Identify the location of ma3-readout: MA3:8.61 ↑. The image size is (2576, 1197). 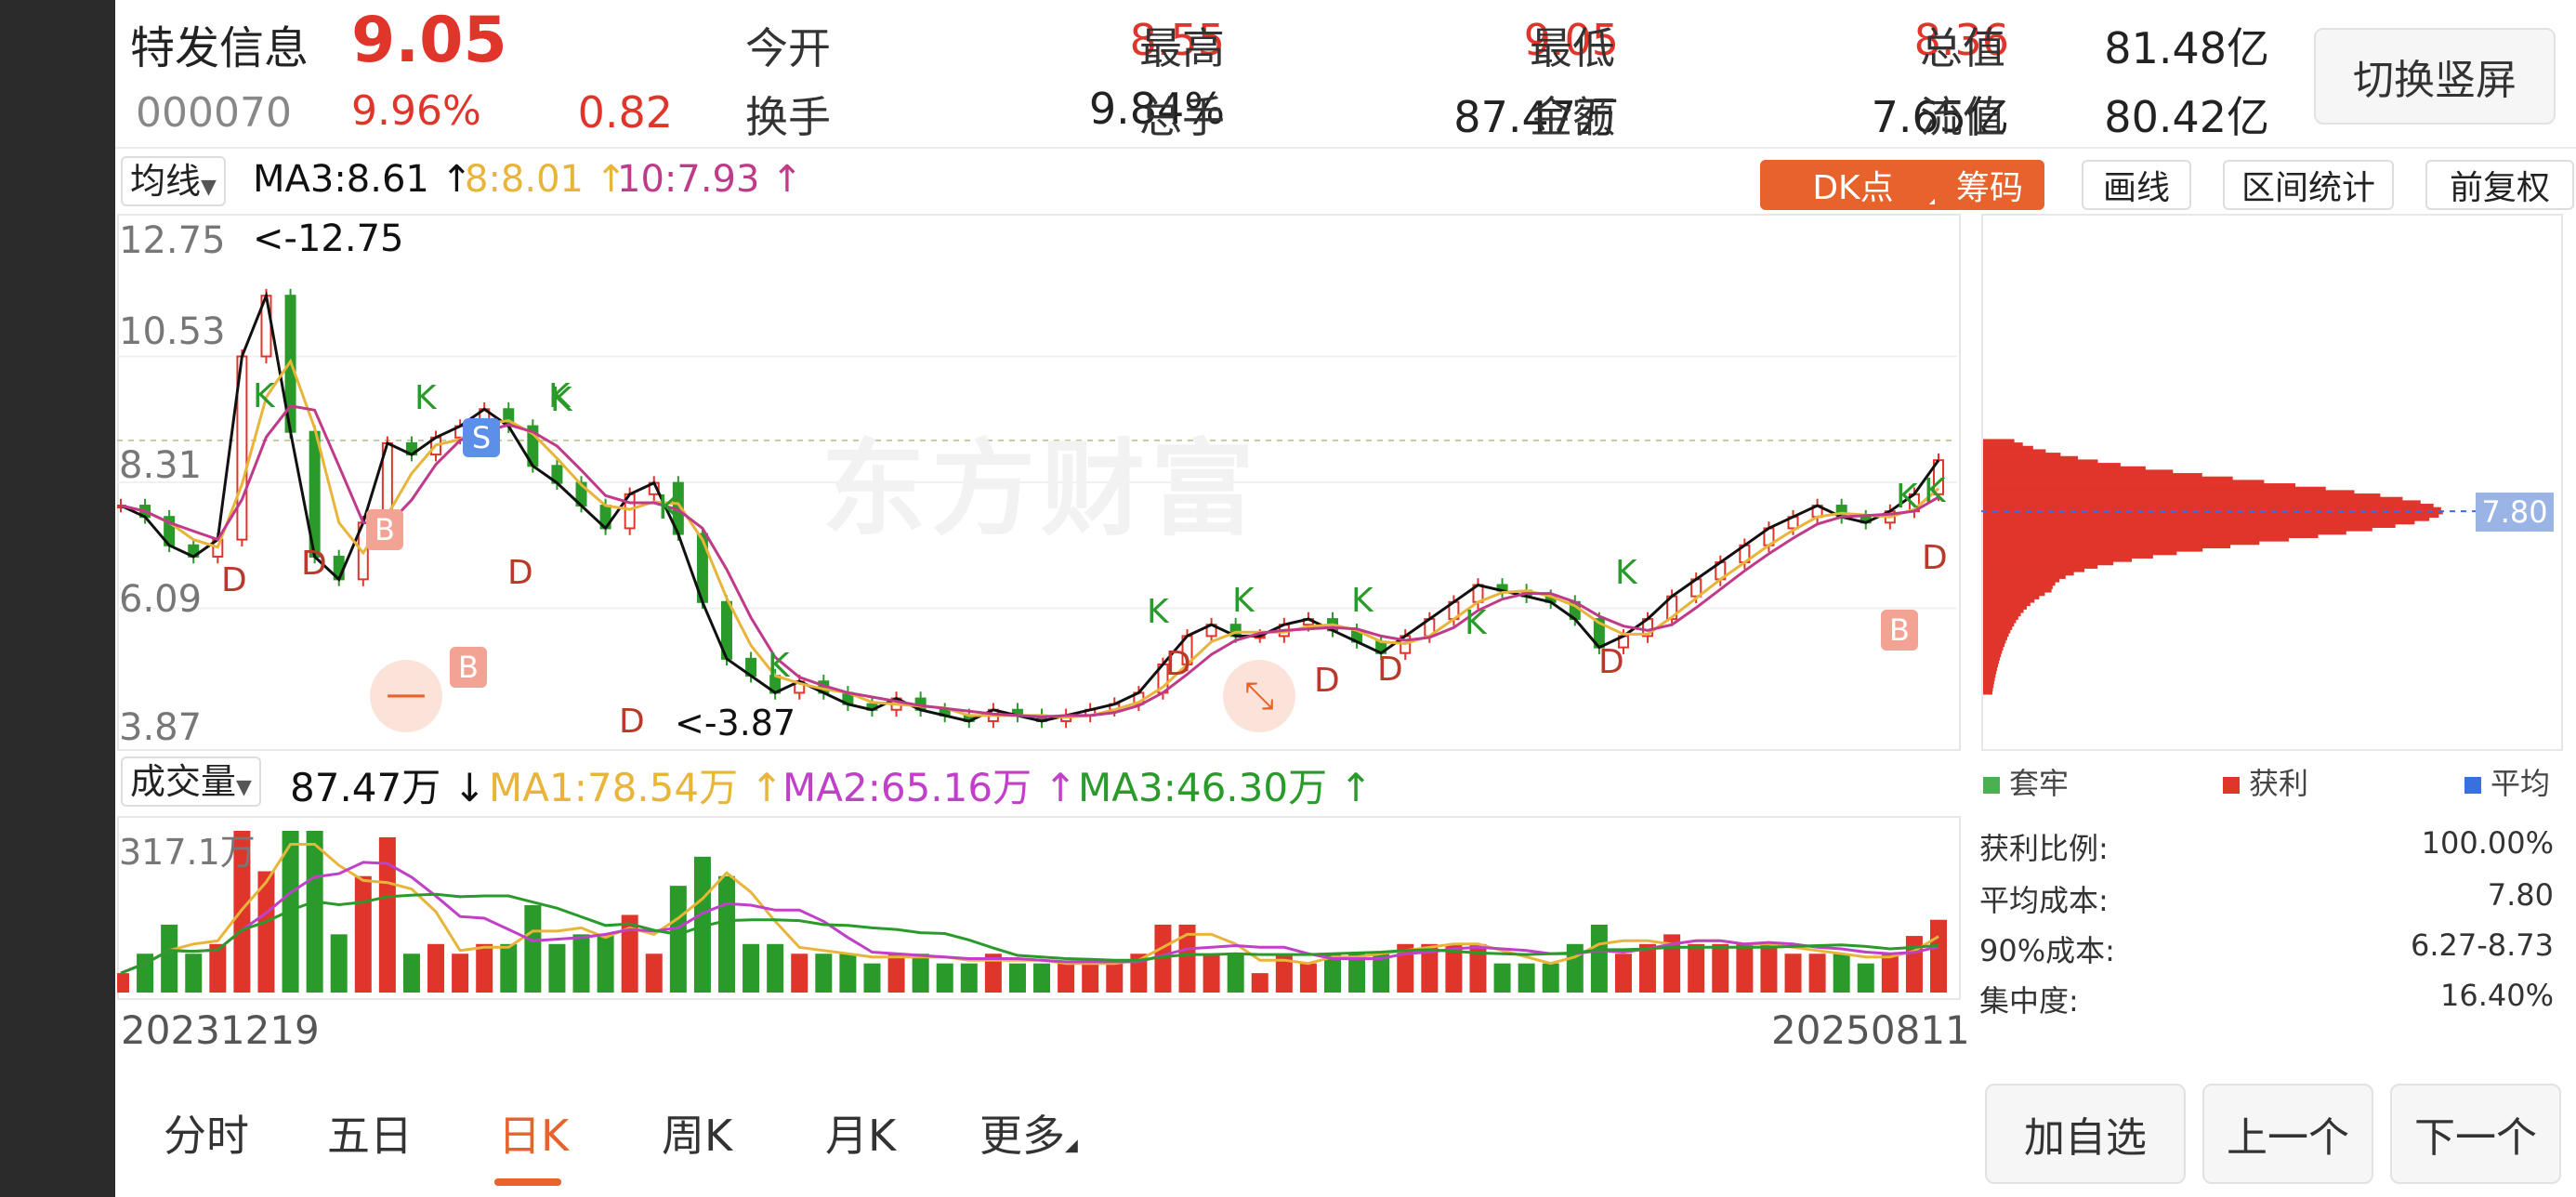
(363, 179).